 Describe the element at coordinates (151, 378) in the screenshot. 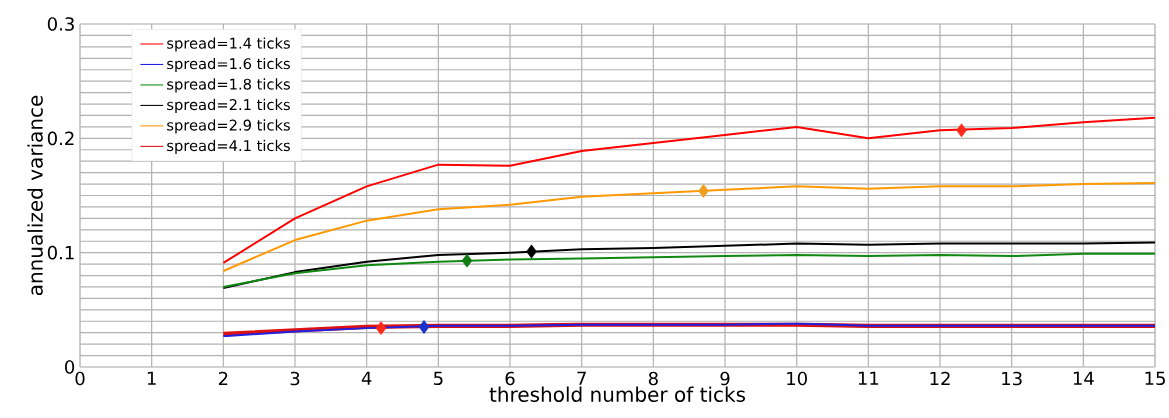

I see `x-tick-label: 1` at that location.